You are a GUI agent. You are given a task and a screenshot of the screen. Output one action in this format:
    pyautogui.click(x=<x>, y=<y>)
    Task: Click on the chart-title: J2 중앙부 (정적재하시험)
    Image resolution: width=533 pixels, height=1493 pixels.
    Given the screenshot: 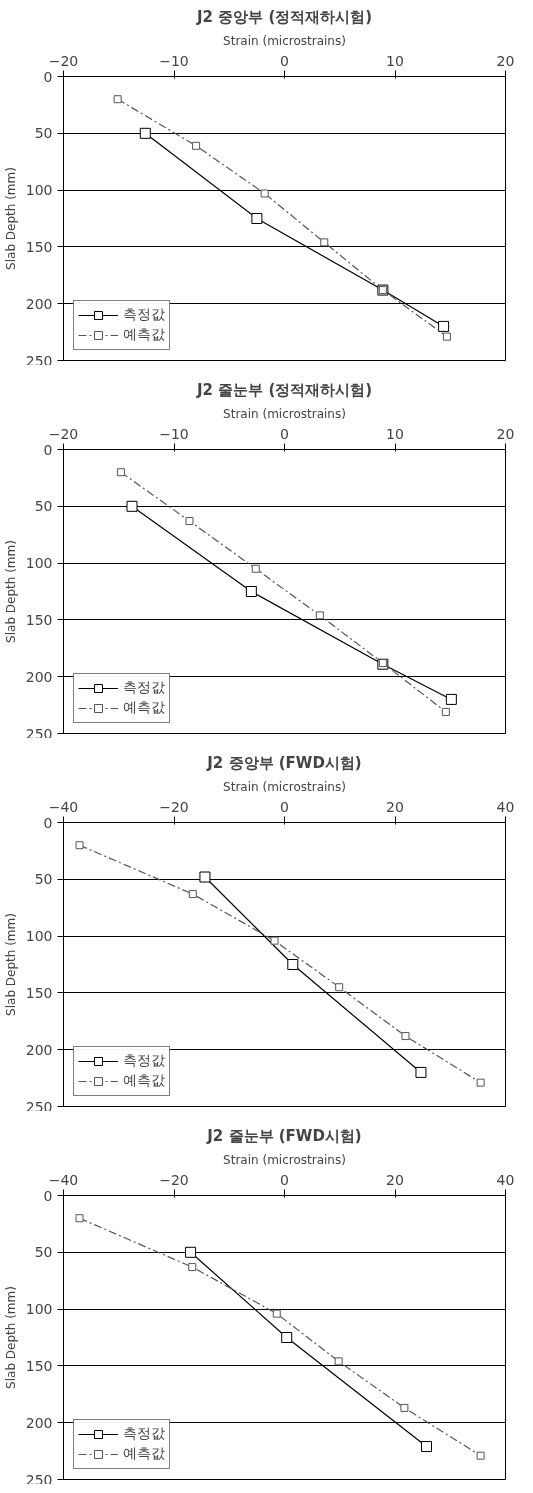 What is the action you would take?
    pyautogui.click(x=284, y=16)
    